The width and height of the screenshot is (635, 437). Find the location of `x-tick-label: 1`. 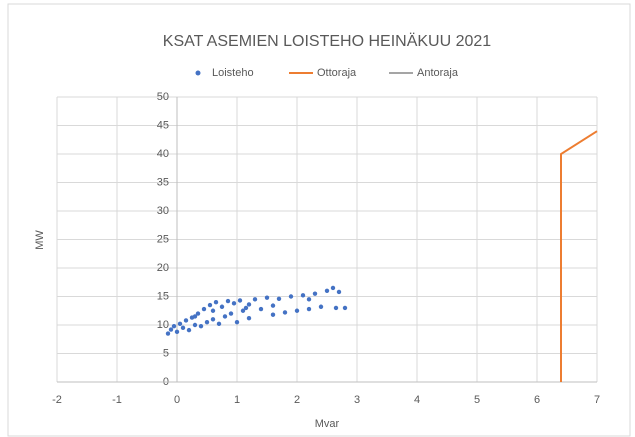

x-tick-label: 1 is located at coordinates (237, 400).